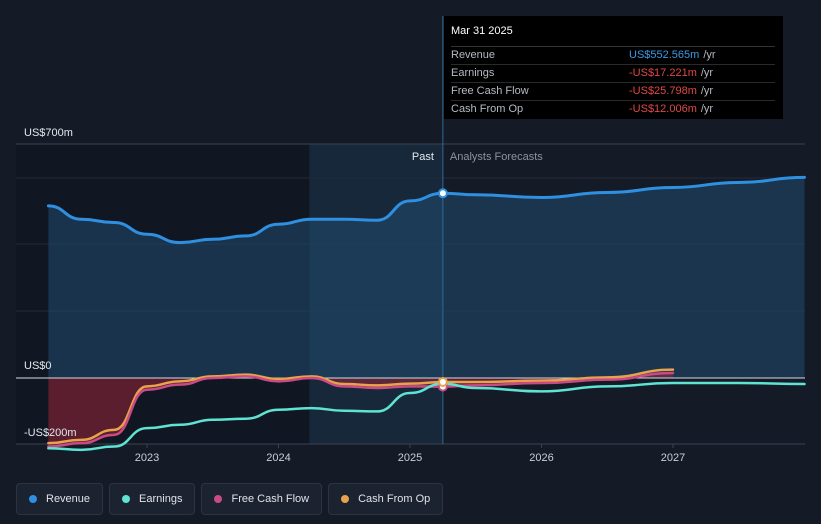 This screenshot has width=821, height=524. I want to click on negative-area, so click(360, 409).